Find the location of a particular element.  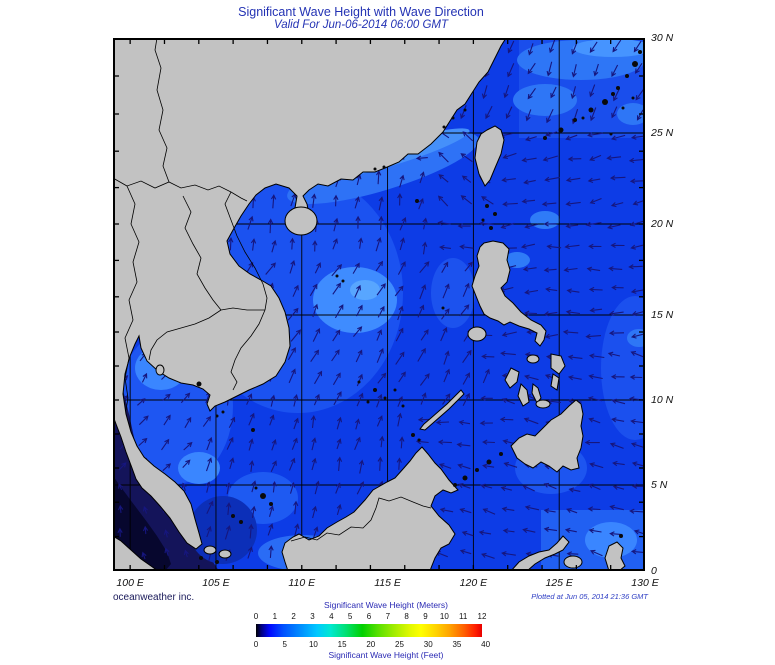

credit-text: oceanweather inc. is located at coordinates (154, 597).